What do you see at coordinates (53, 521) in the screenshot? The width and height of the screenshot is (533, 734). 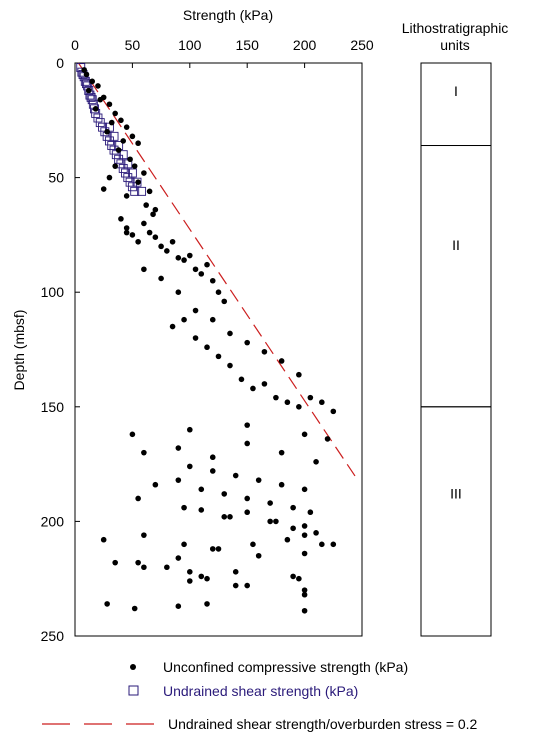 I see `y-tick-label: 200` at bounding box center [53, 521].